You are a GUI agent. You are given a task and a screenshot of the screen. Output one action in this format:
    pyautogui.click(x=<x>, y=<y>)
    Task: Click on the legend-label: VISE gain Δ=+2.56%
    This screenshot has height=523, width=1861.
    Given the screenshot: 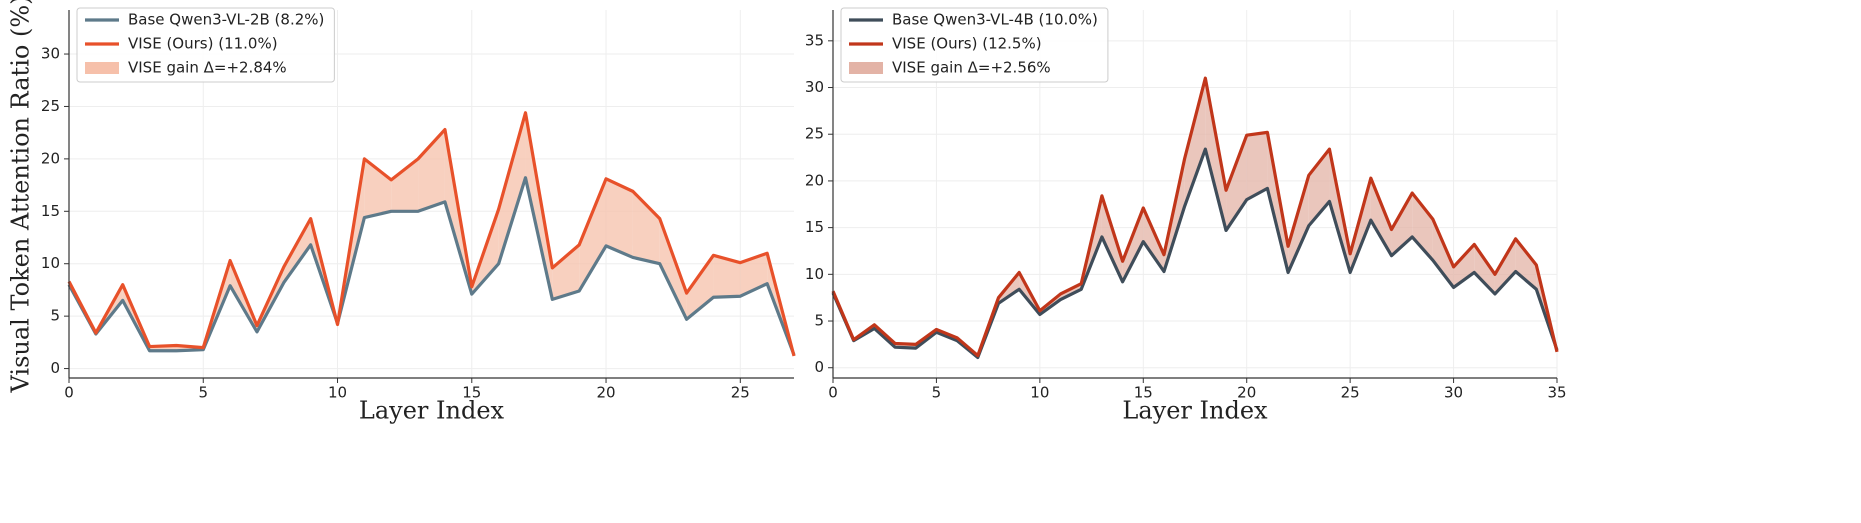 What is the action you would take?
    pyautogui.click(x=971, y=68)
    